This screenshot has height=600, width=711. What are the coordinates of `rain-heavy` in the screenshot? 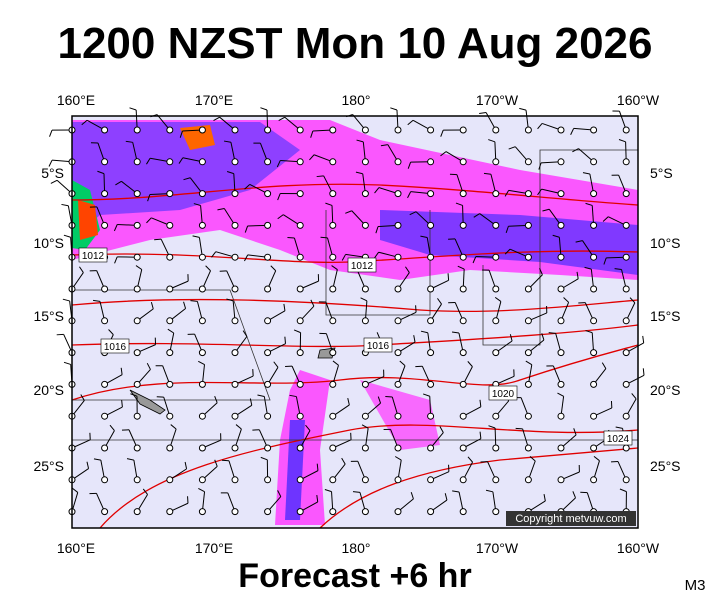 It's located at (88, 220).